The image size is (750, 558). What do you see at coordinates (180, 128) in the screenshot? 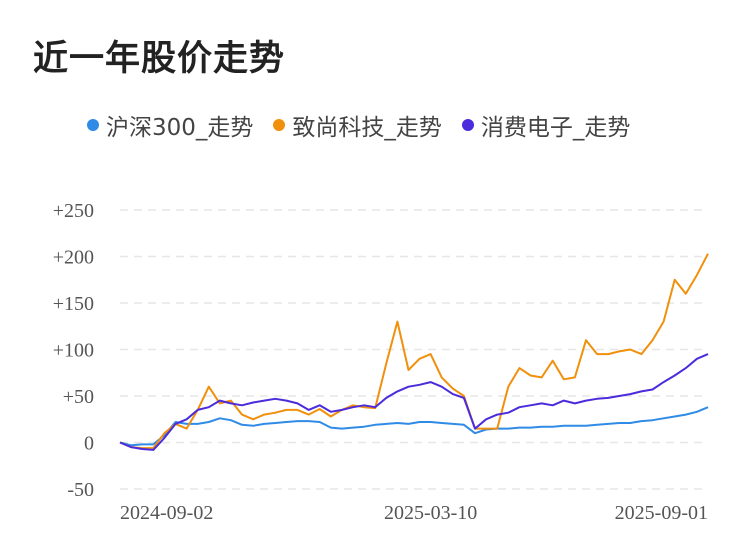
I see `legend-label-hs300: 沪深300_走势` at bounding box center [180, 128].